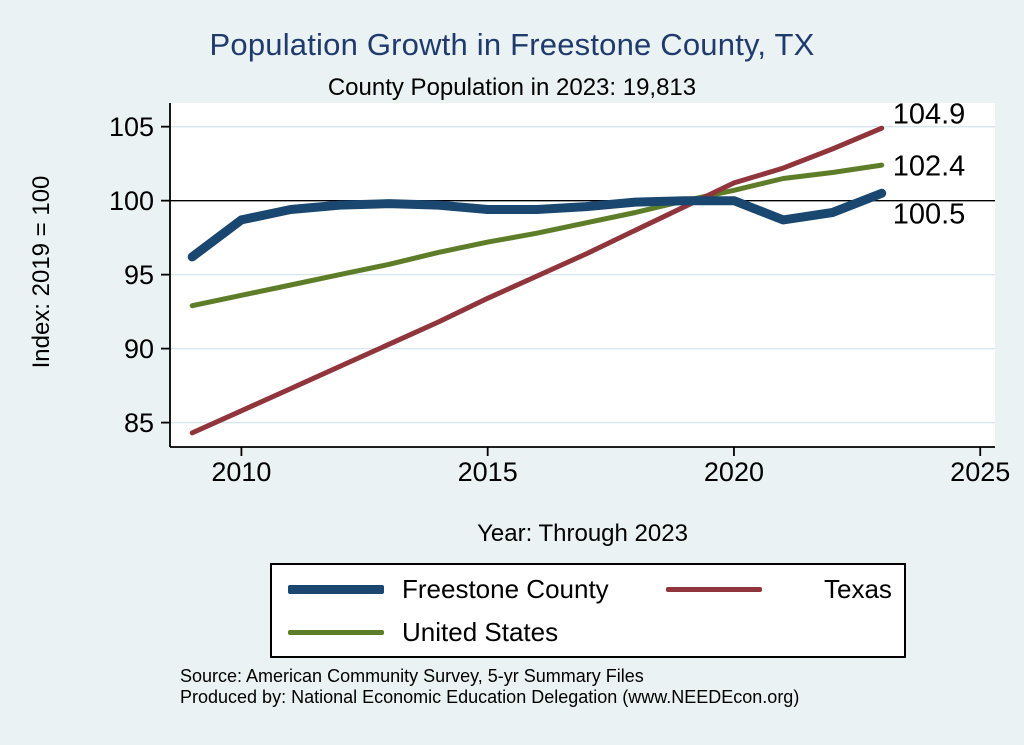 The image size is (1024, 745). Describe the element at coordinates (858, 588) in the screenshot. I see `legend-label-texas: Texas` at that location.